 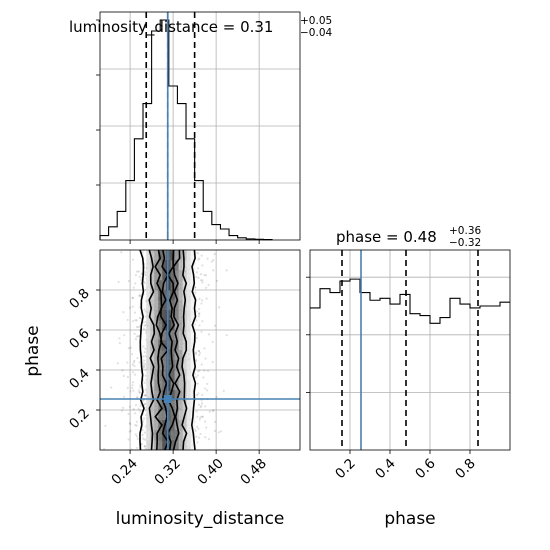 I want to click on x-tick-label: 0.8, so click(x=465, y=469).